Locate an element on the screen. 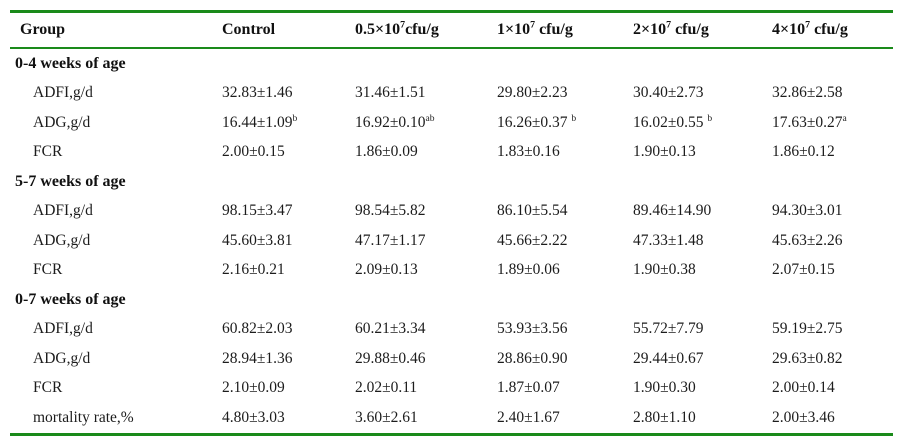 This screenshot has height=443, width=900. value-cell: 1.89±0.06 is located at coordinates (528, 270).